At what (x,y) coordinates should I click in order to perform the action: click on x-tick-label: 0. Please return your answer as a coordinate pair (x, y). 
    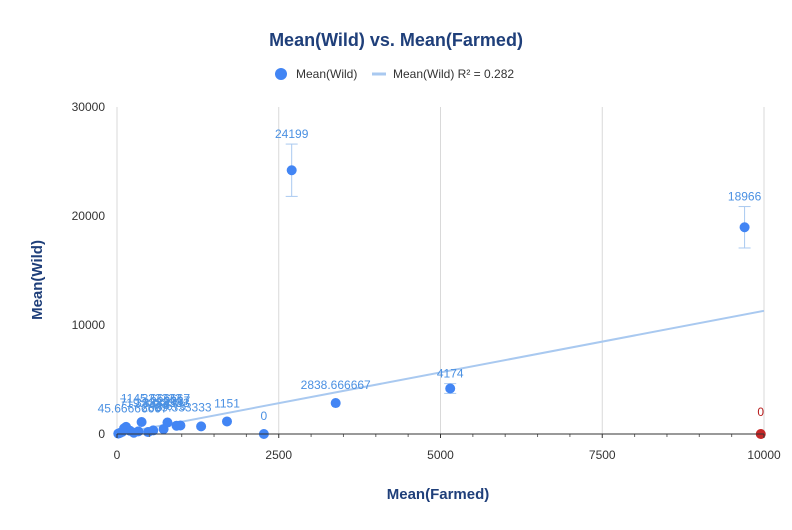
    Looking at the image, I should click on (117, 455).